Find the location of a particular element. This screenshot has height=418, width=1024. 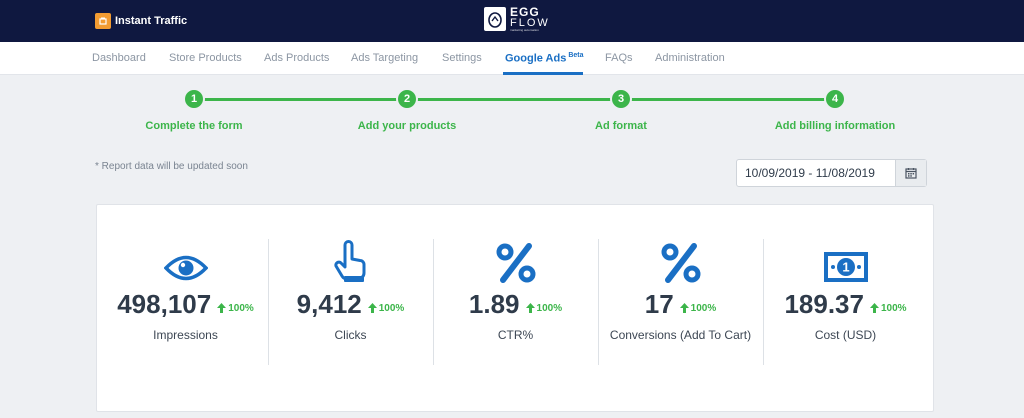

nav-ads-targeting: Ads Targeting is located at coordinates (385, 58).